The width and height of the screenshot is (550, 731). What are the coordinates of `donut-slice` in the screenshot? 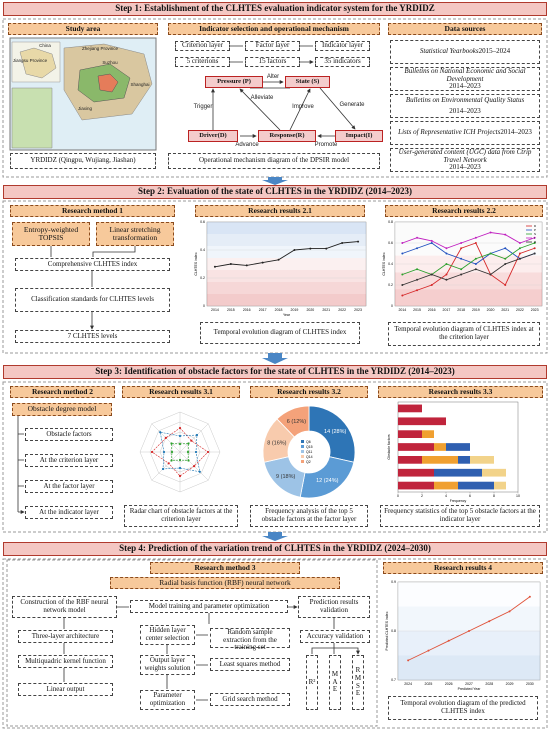 It's located at (293, 421).